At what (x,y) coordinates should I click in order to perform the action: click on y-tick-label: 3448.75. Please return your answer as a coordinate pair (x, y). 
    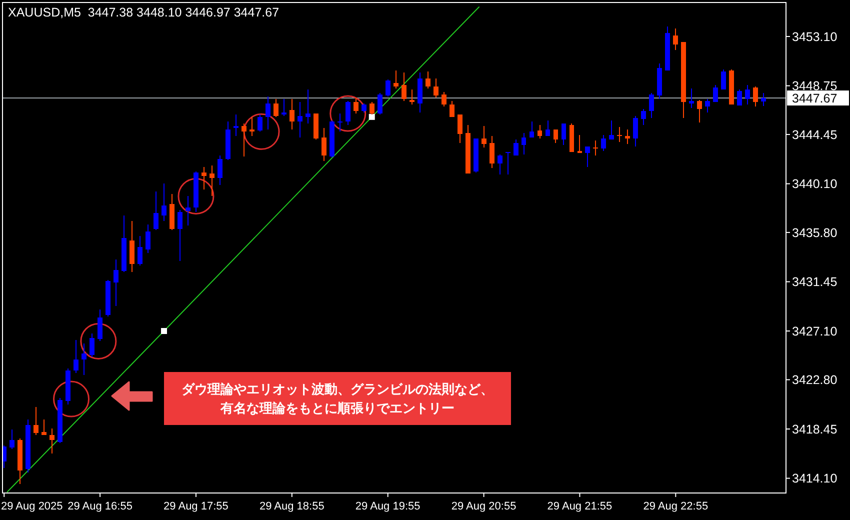
    Looking at the image, I should click on (815, 86).